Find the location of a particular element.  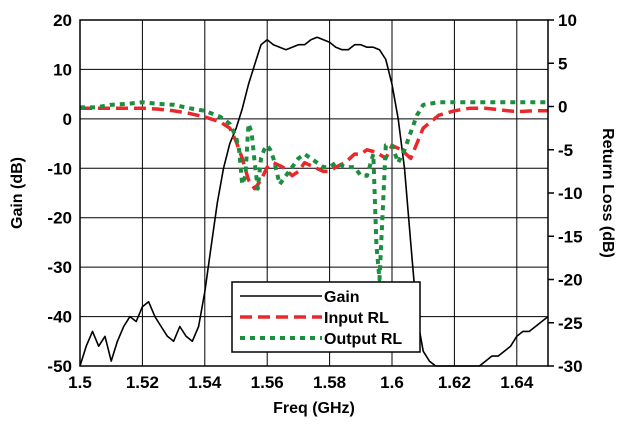

x-tick-label: 1.5 is located at coordinates (80, 382).